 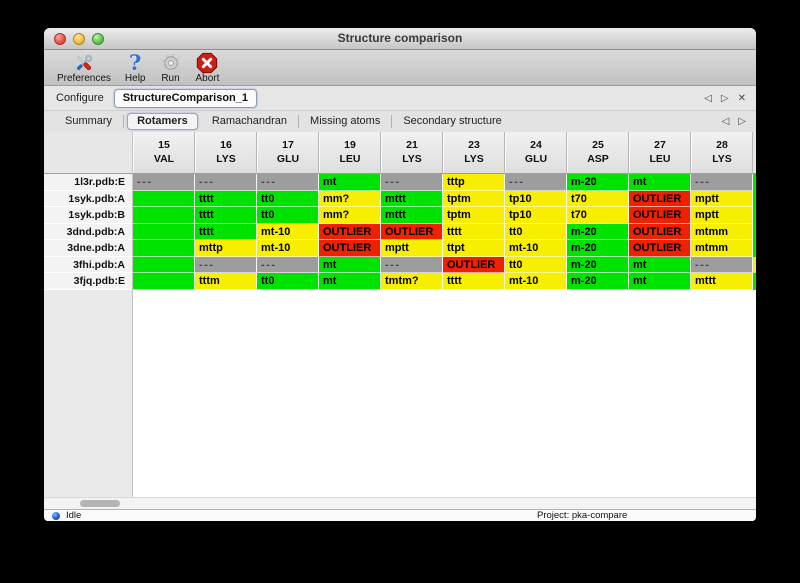 I want to click on column-header: 19 LEU, so click(x=350, y=152).